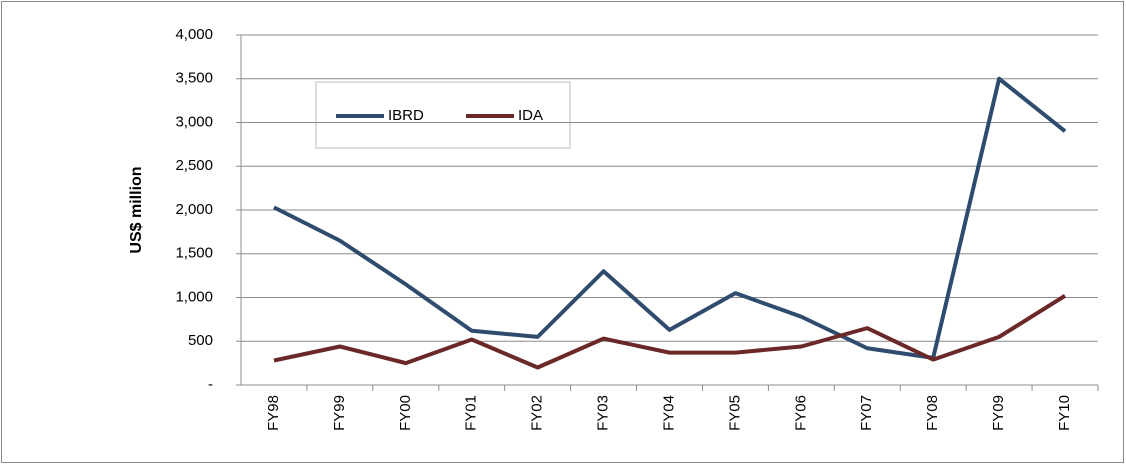 Image resolution: width=1126 pixels, height=470 pixels. What do you see at coordinates (537, 413) in the screenshot?
I see `x-tick-label: FY02` at bounding box center [537, 413].